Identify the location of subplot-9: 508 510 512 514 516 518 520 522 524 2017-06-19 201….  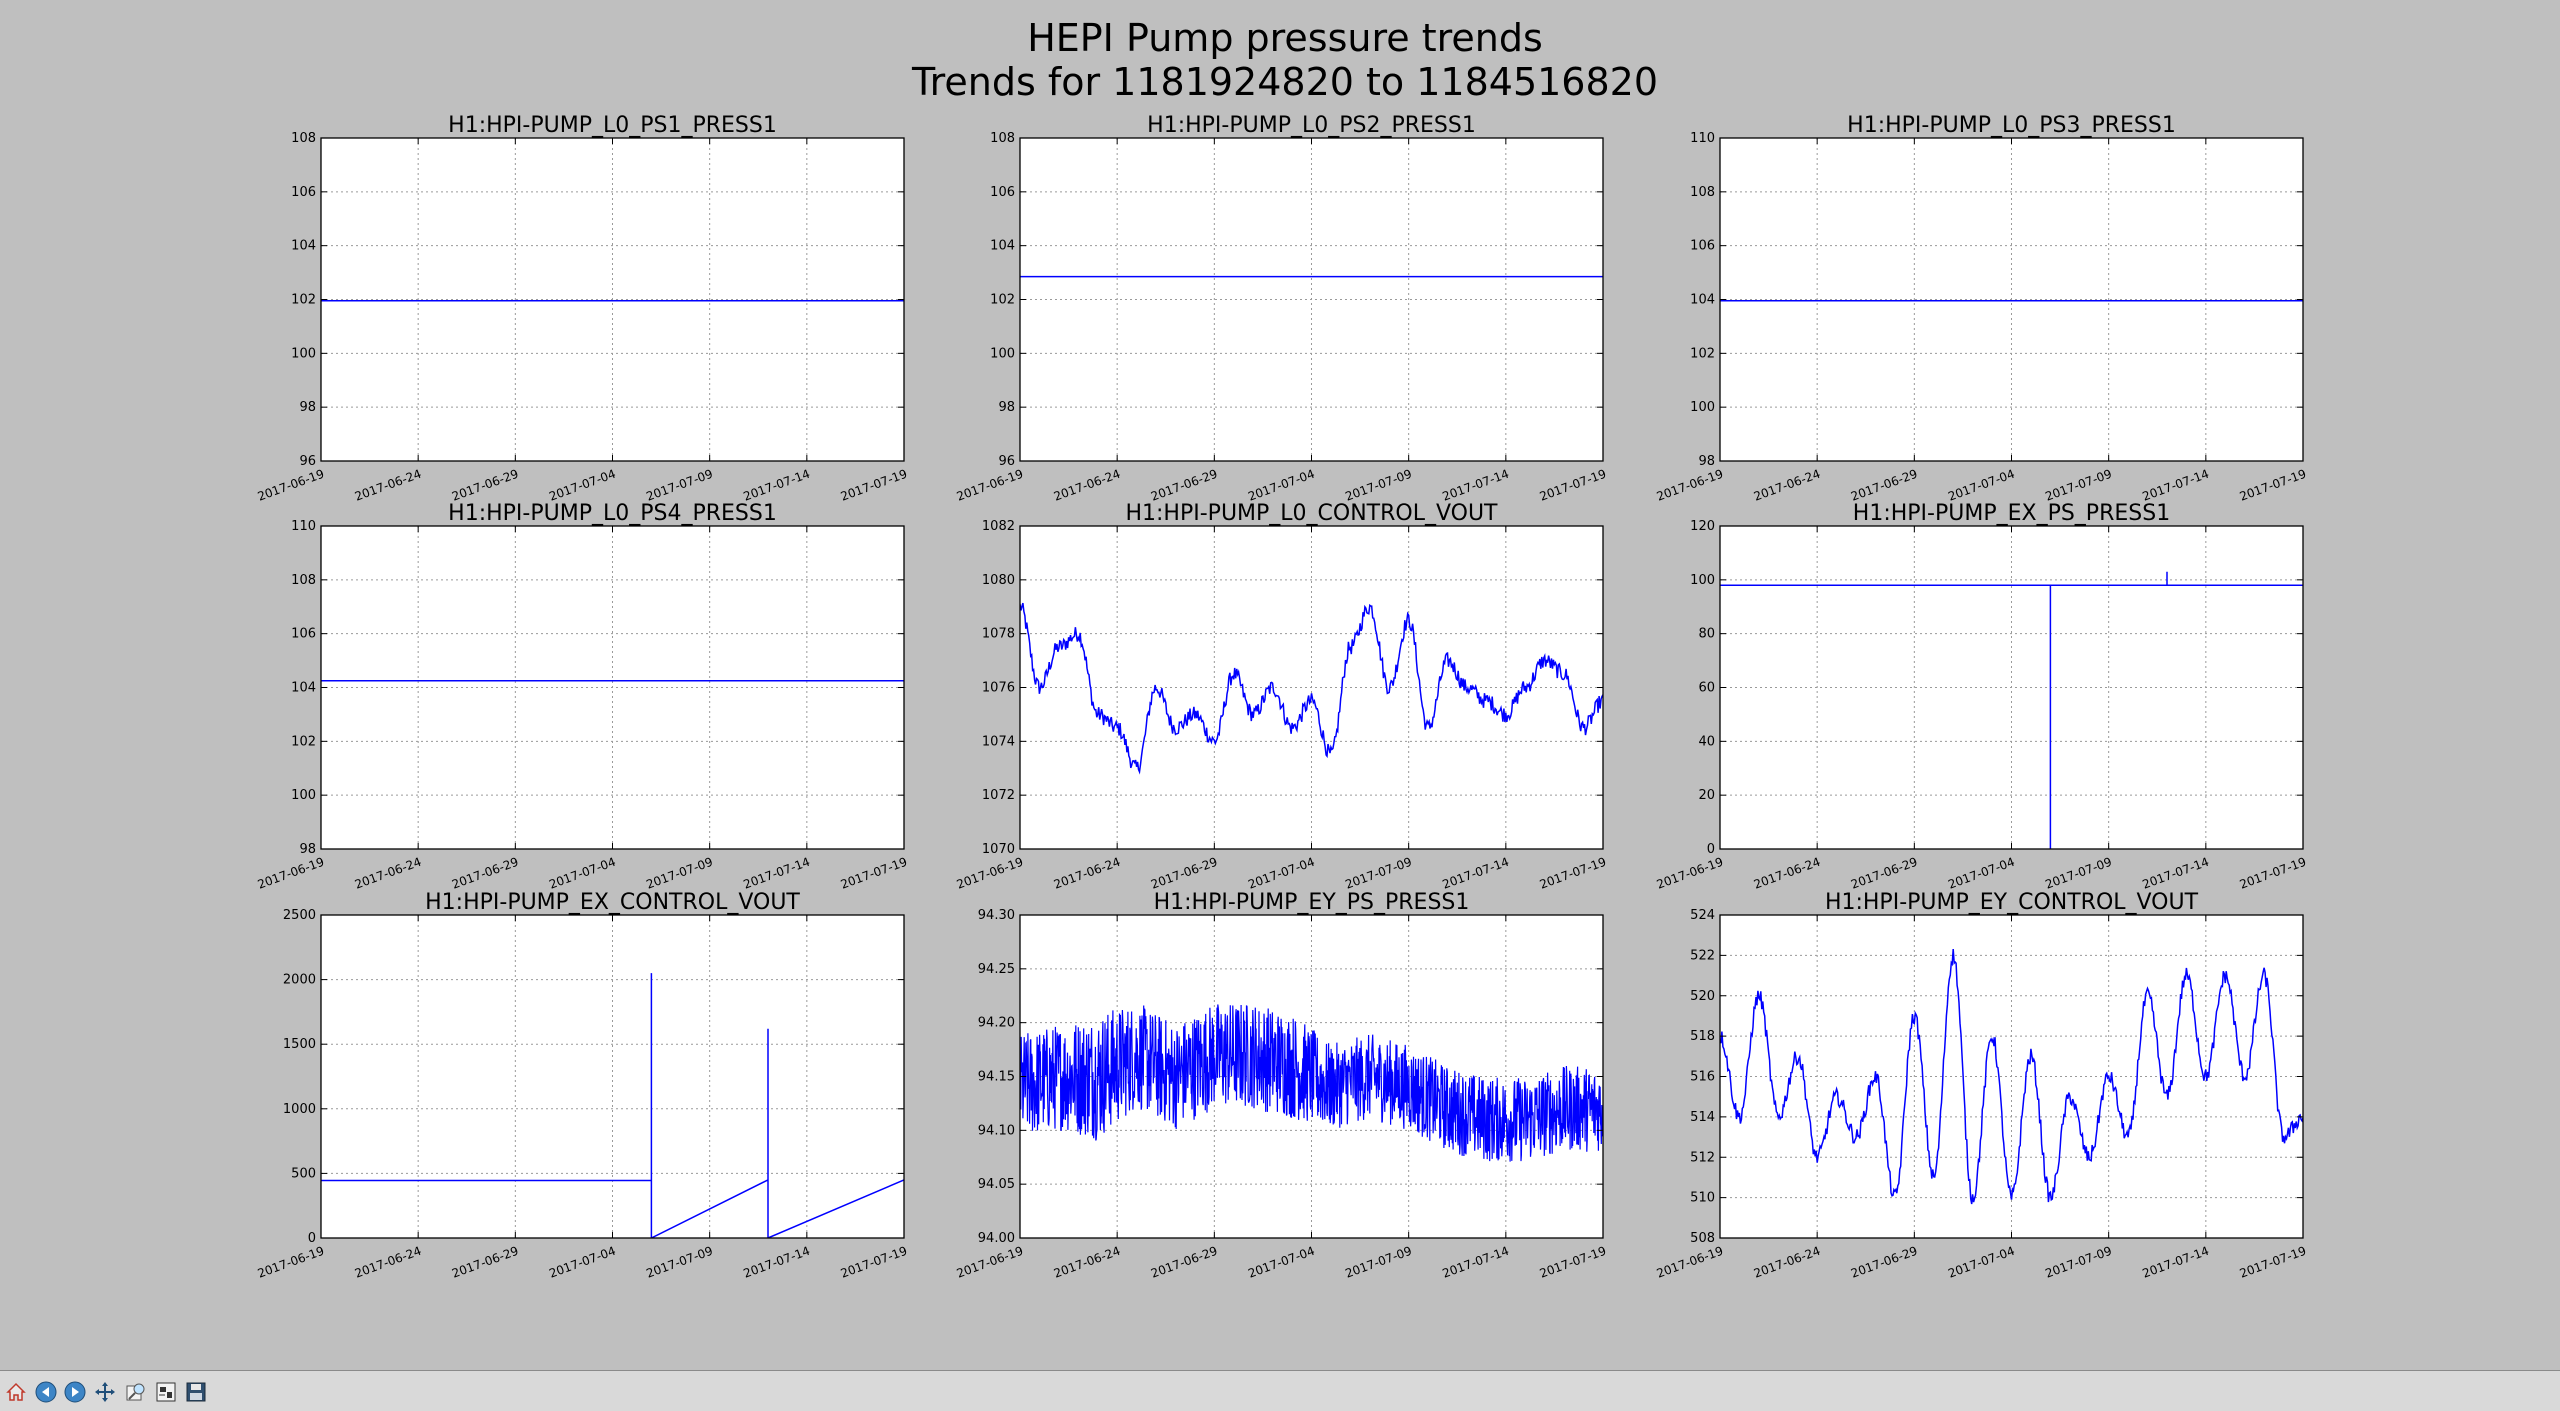
(1981, 1085).